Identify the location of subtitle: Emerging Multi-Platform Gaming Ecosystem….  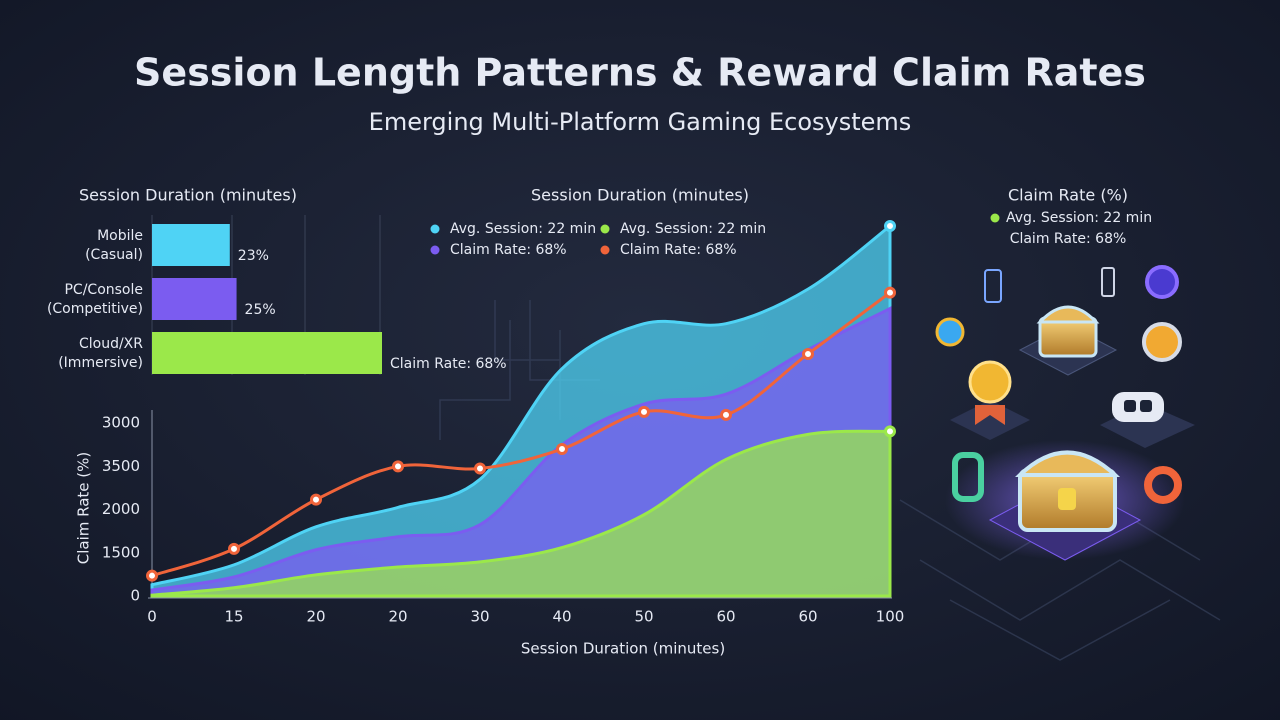
(640, 122).